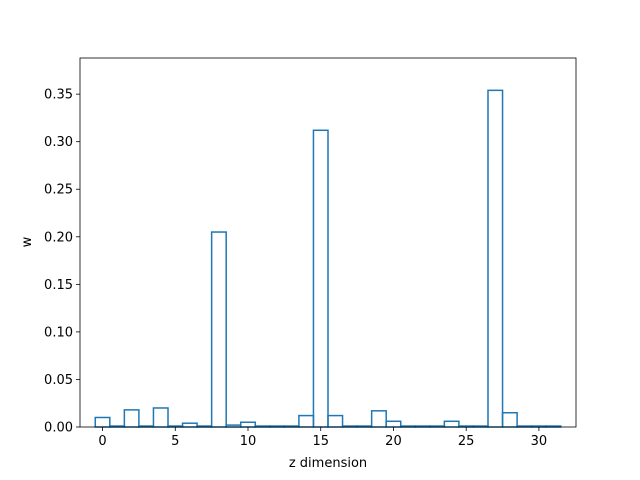 The height and width of the screenshot is (480, 640). I want to click on y-tick-label: 0.10, so click(58, 332).